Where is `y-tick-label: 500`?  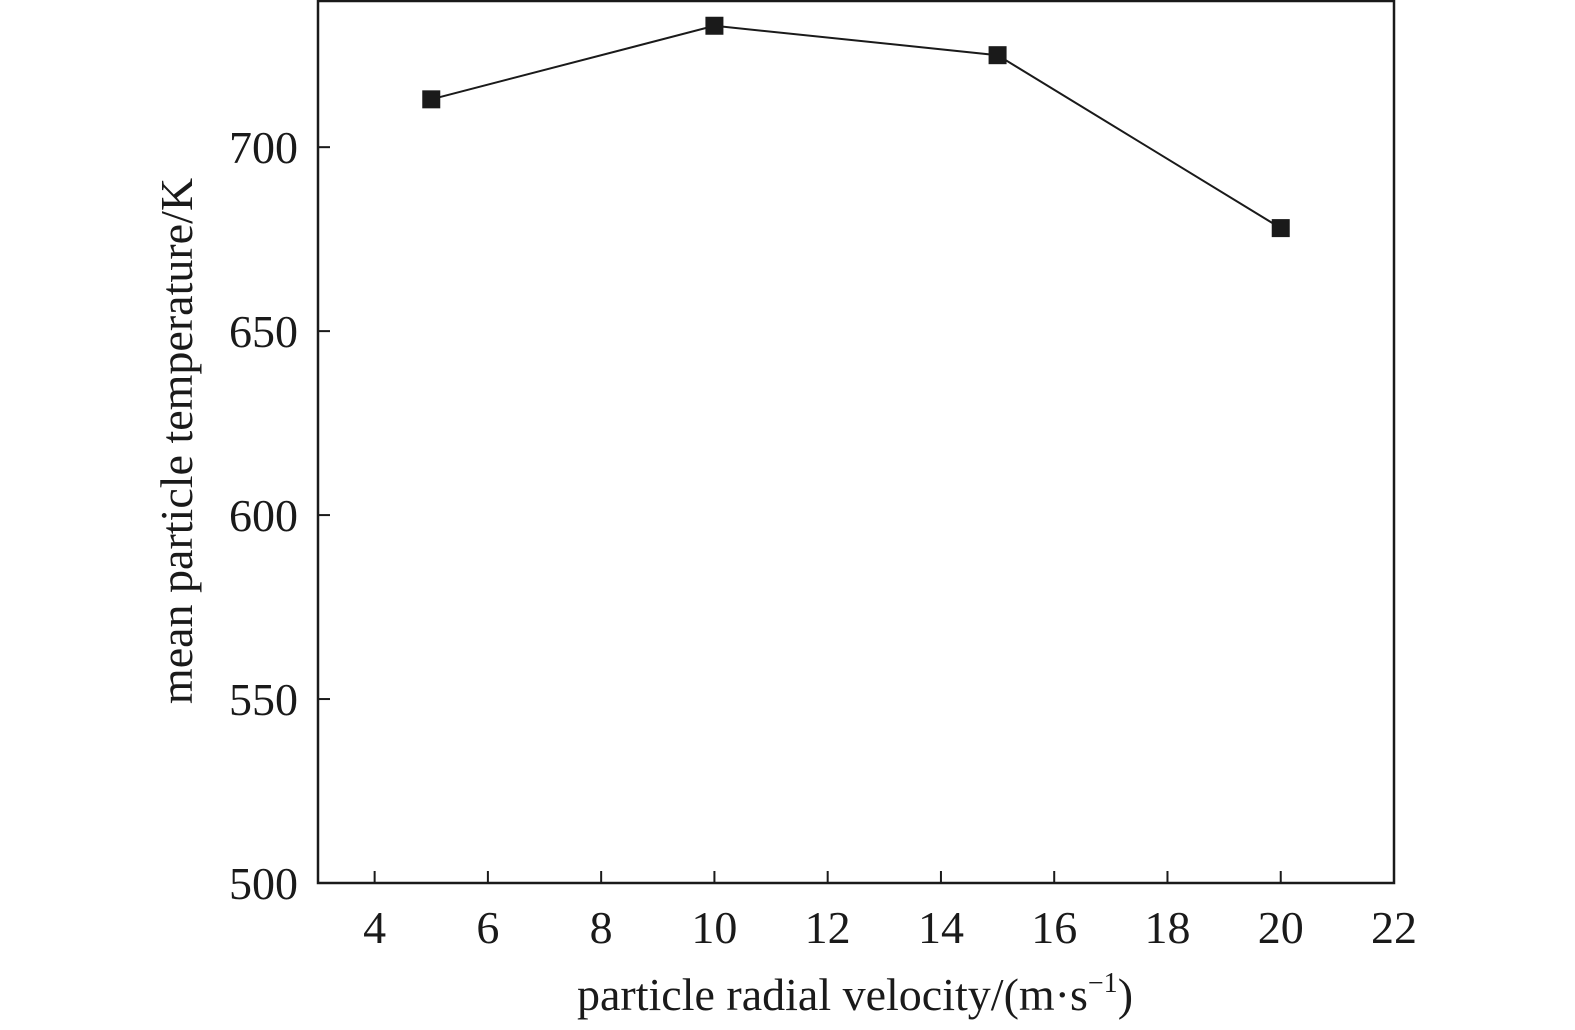 y-tick-label: 500 is located at coordinates (263, 883).